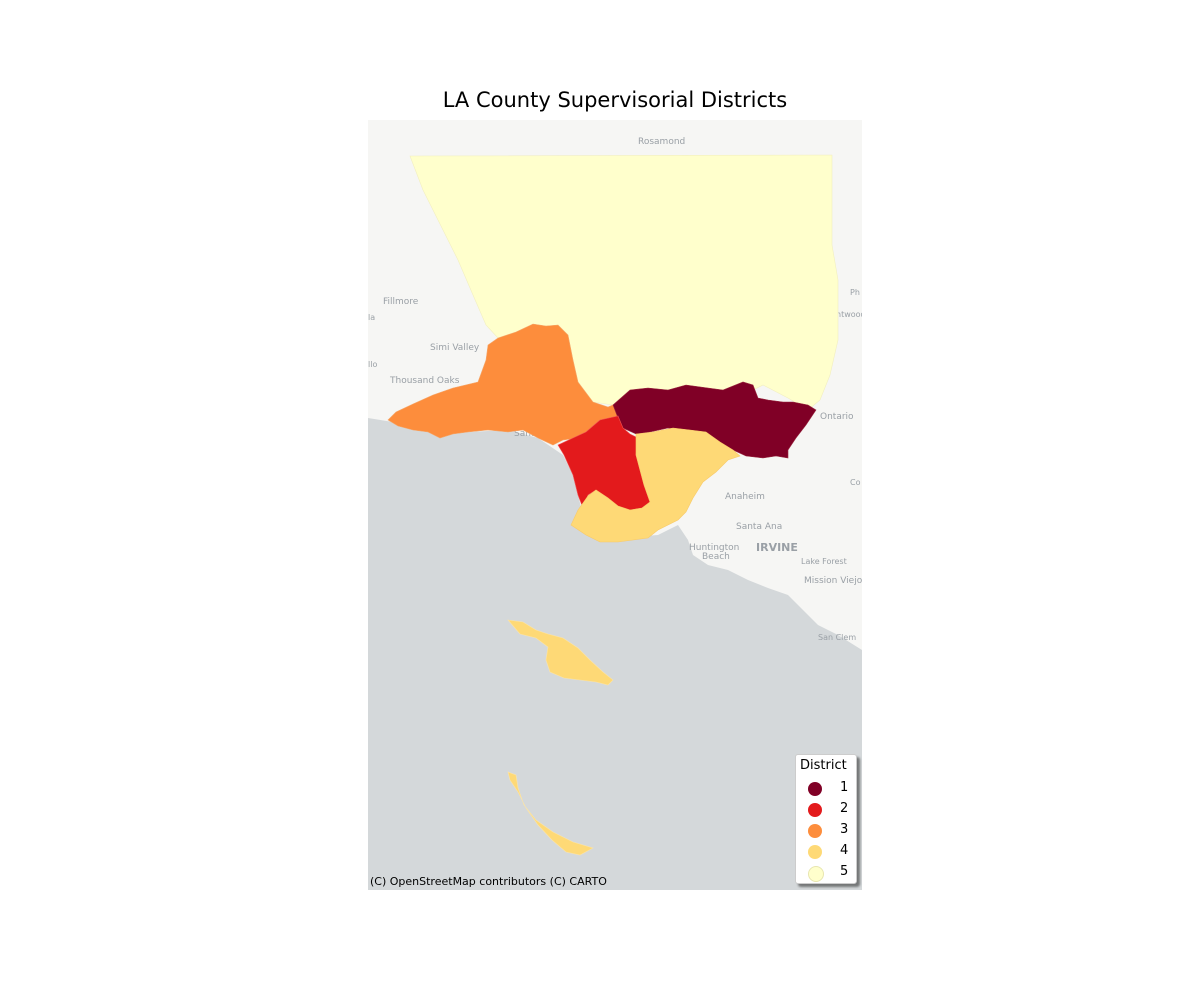  What do you see at coordinates (844, 871) in the screenshot?
I see `legend-label-5: 5` at bounding box center [844, 871].